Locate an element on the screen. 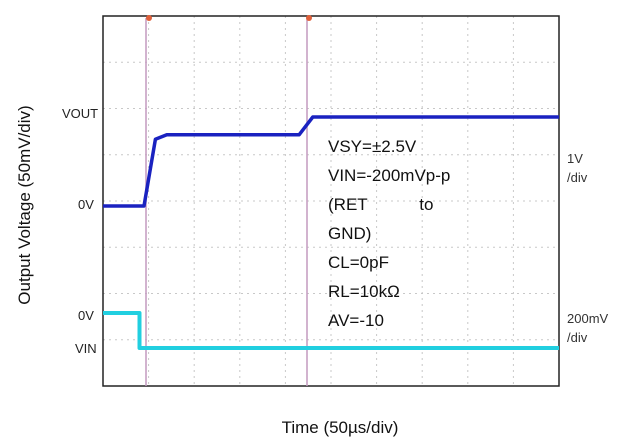 The height and width of the screenshot is (445, 633). vout-scale-label: 1V is located at coordinates (575, 158).